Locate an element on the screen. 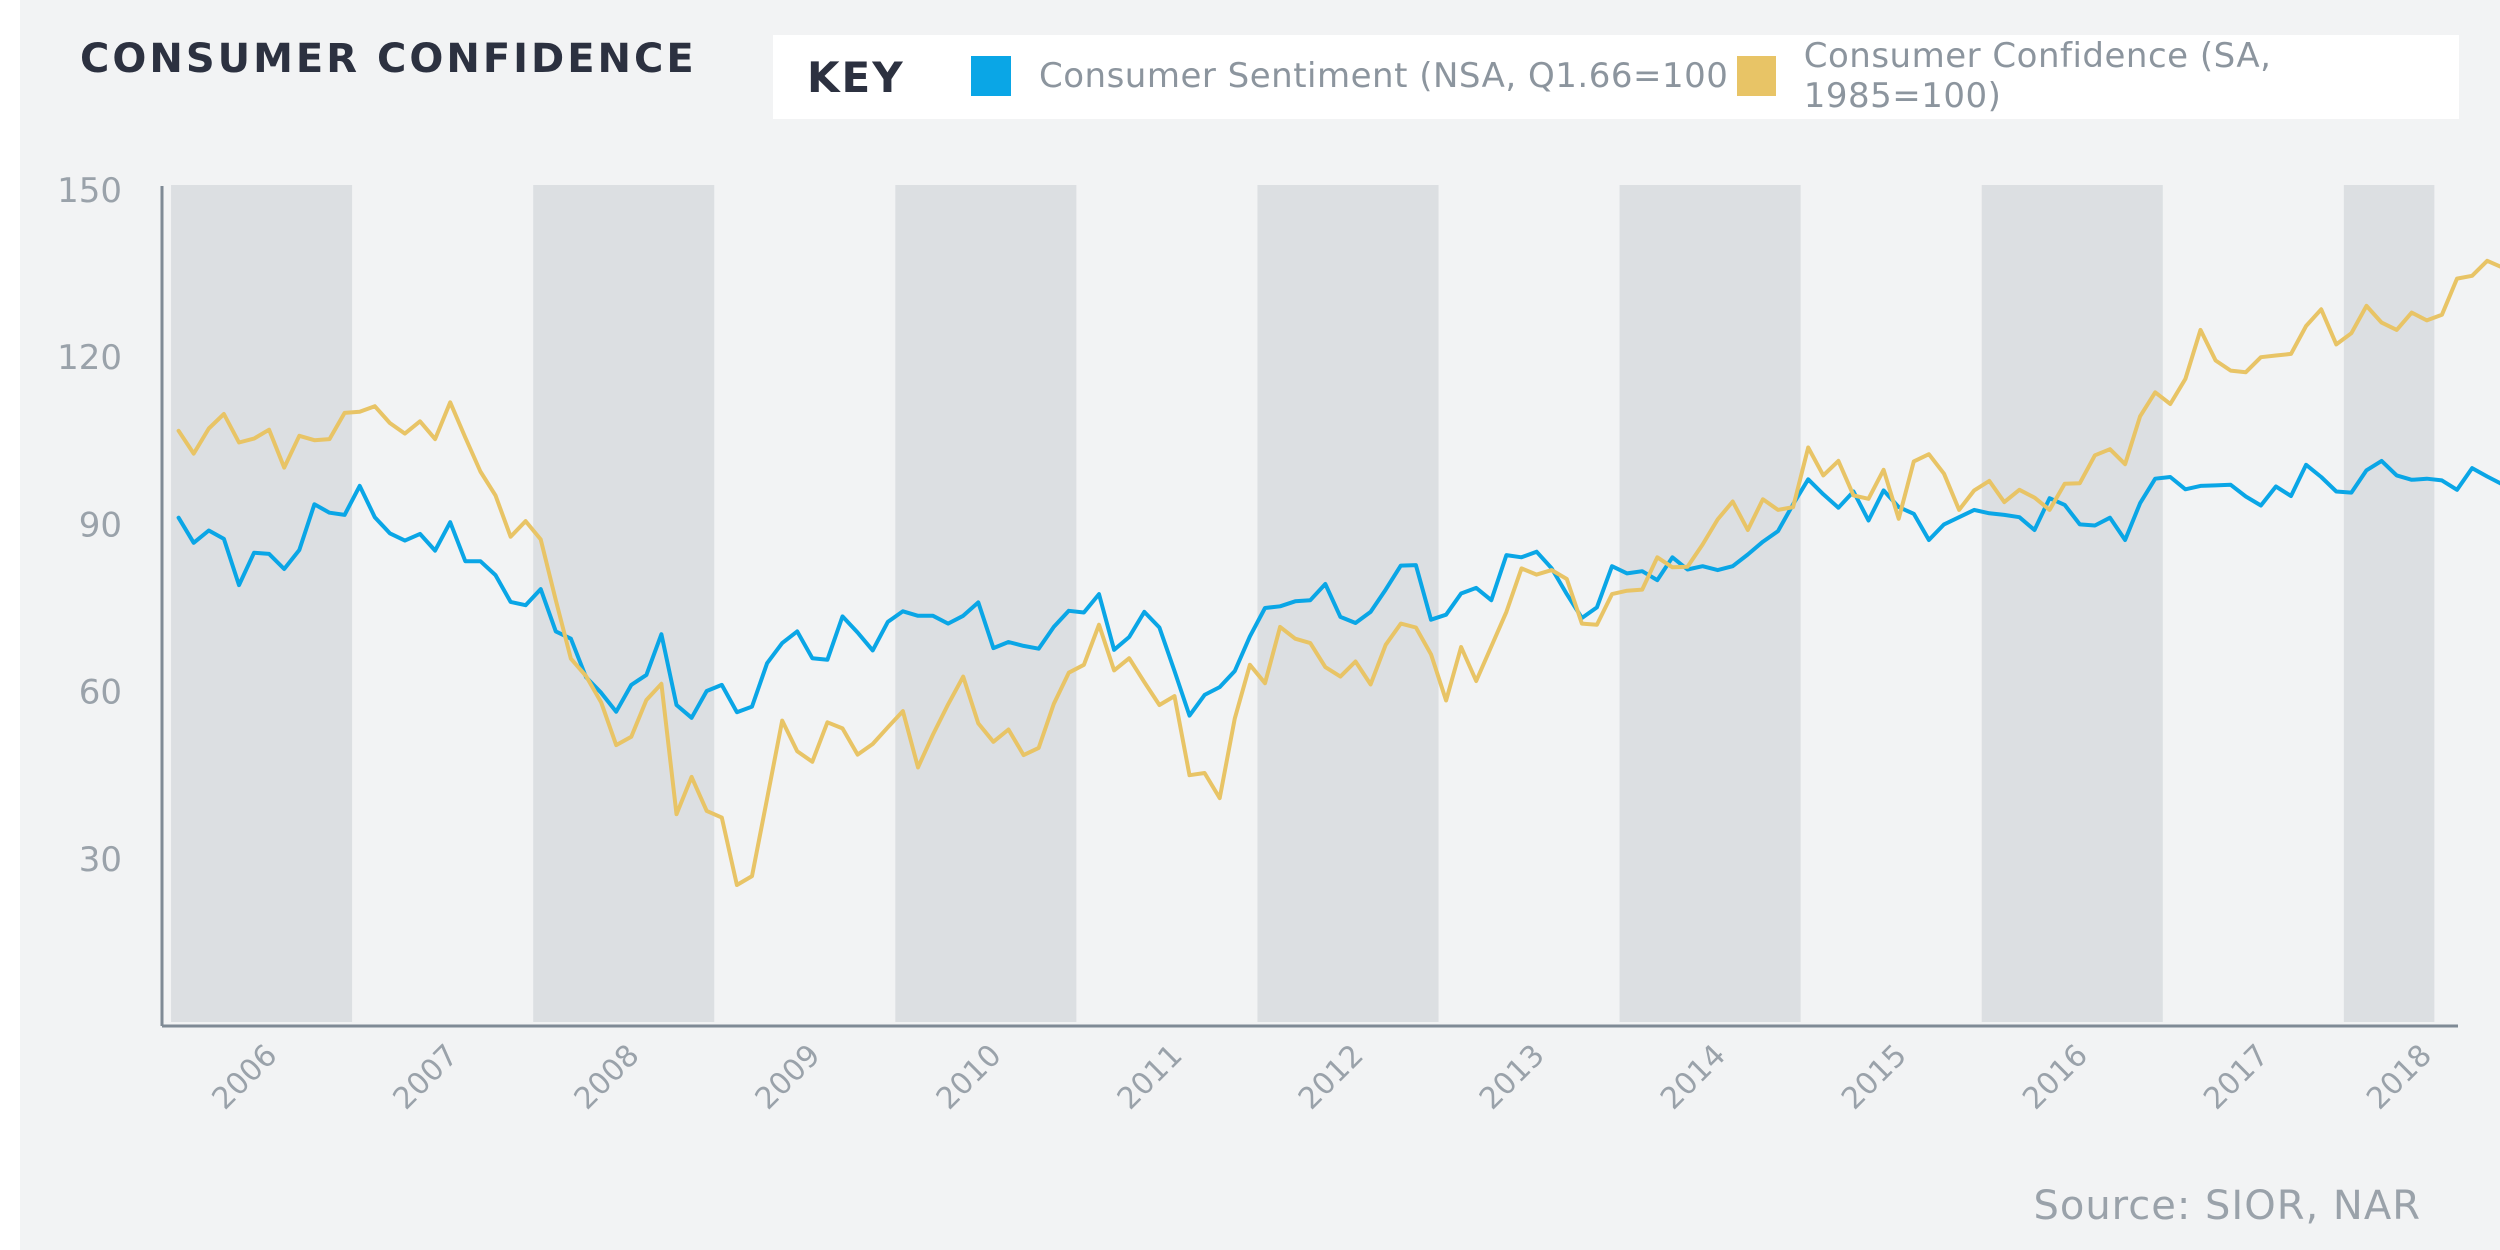 The height and width of the screenshot is (1250, 2500). x-tick-label-2012: 2012 is located at coordinates (1331, 1077).